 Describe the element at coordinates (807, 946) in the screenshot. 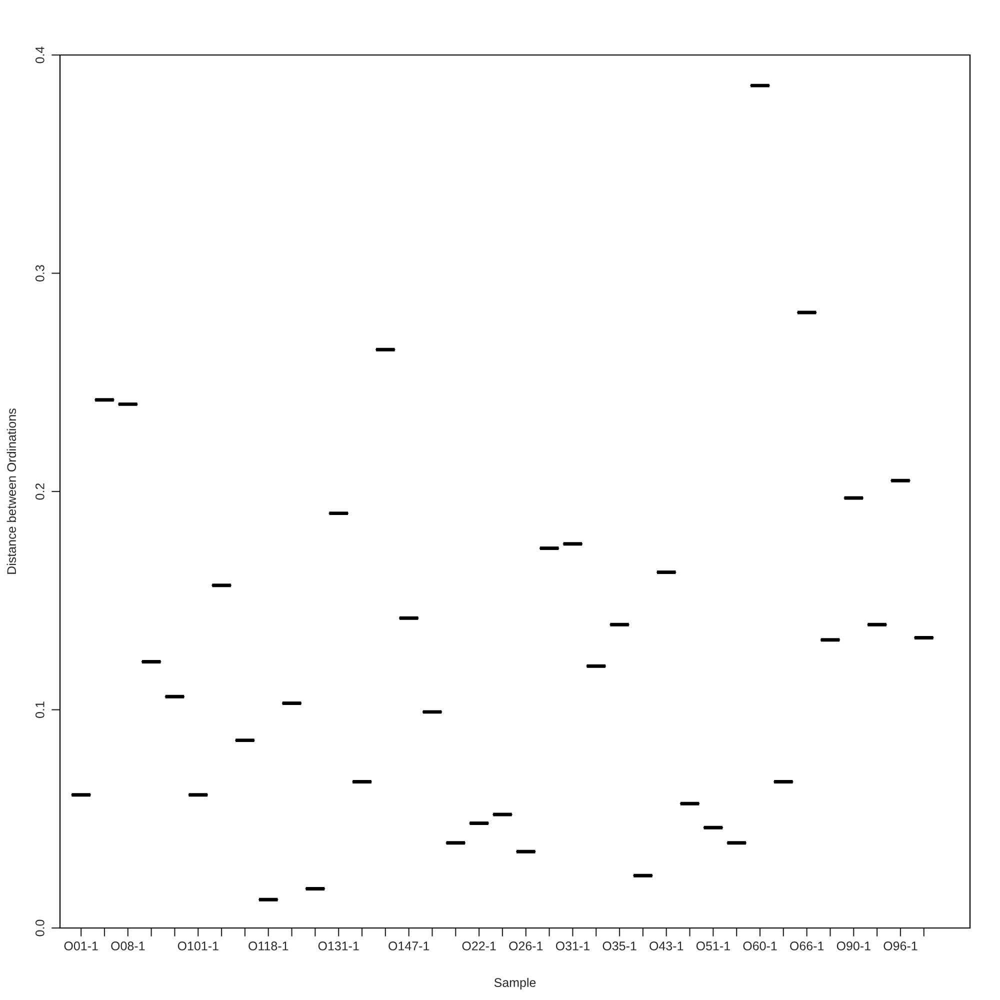

I see `x-tick-label: O66-1` at that location.